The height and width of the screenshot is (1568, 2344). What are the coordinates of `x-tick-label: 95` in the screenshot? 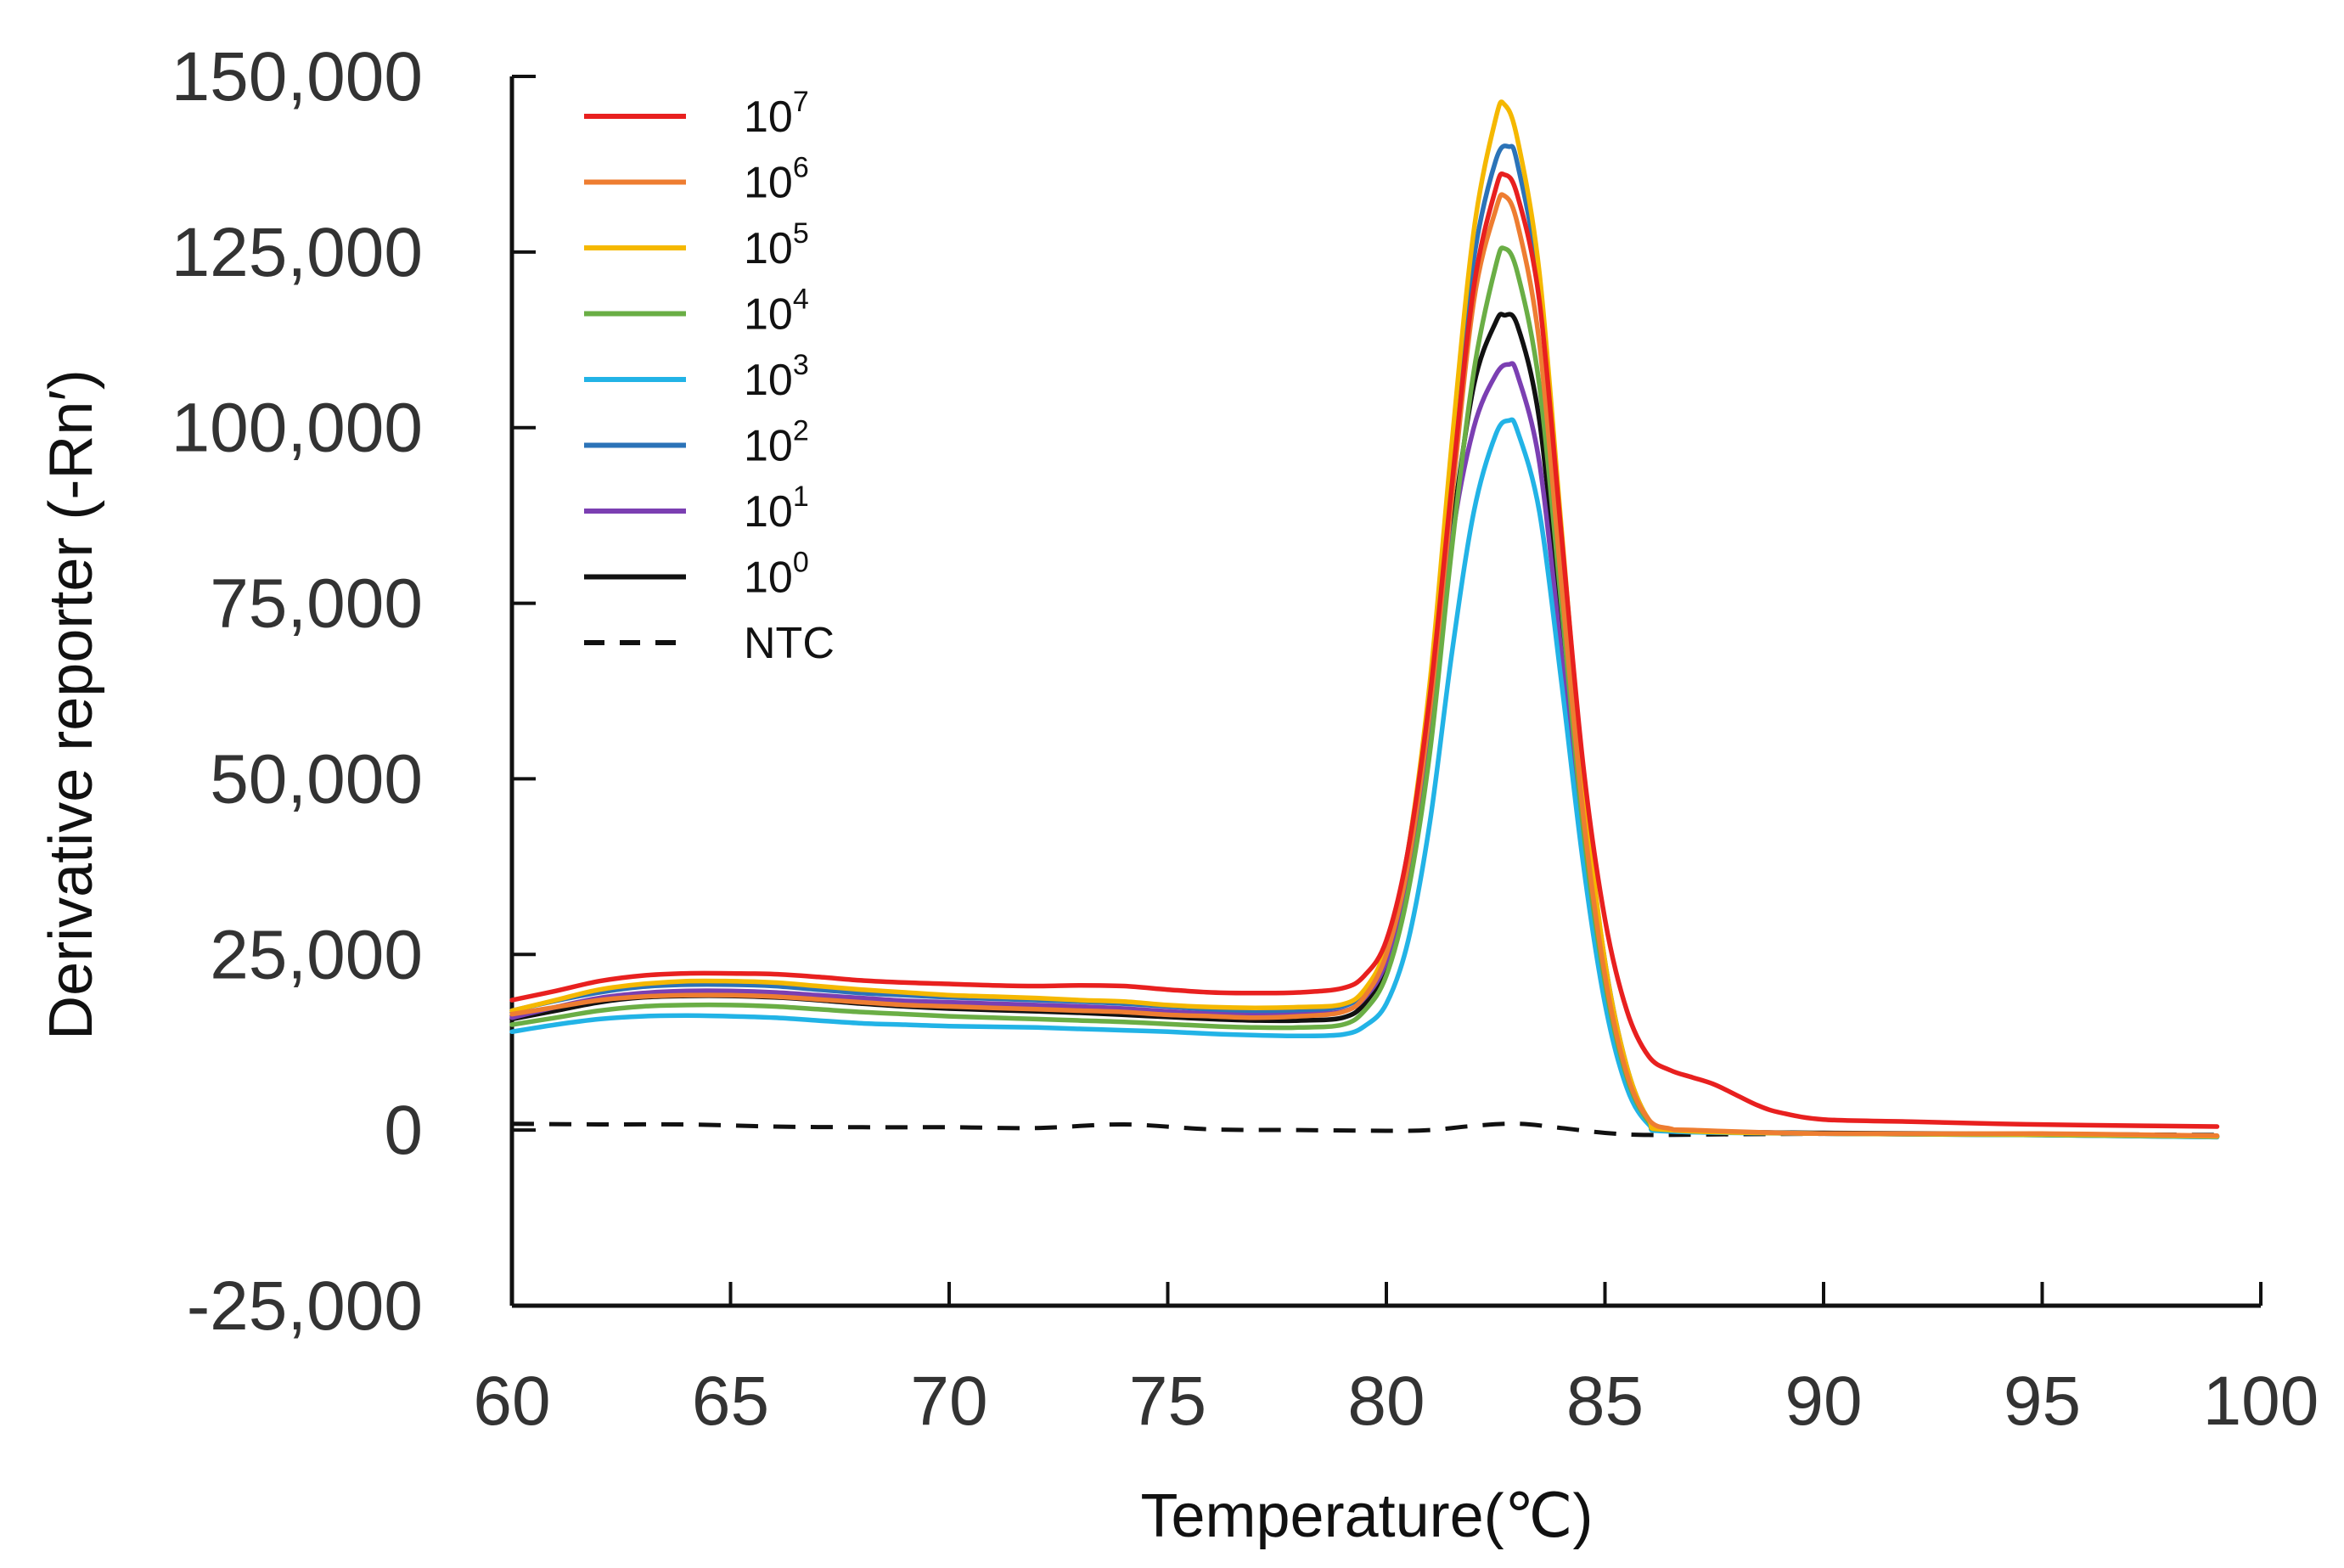 It's located at (2042, 1401).